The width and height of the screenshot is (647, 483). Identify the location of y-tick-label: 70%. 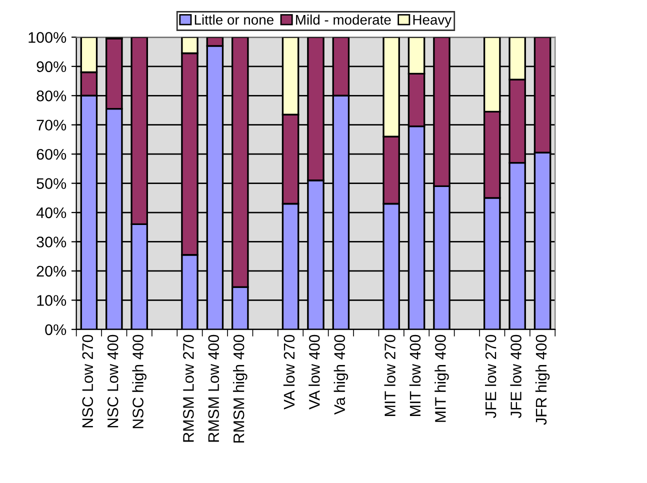
(51, 125).